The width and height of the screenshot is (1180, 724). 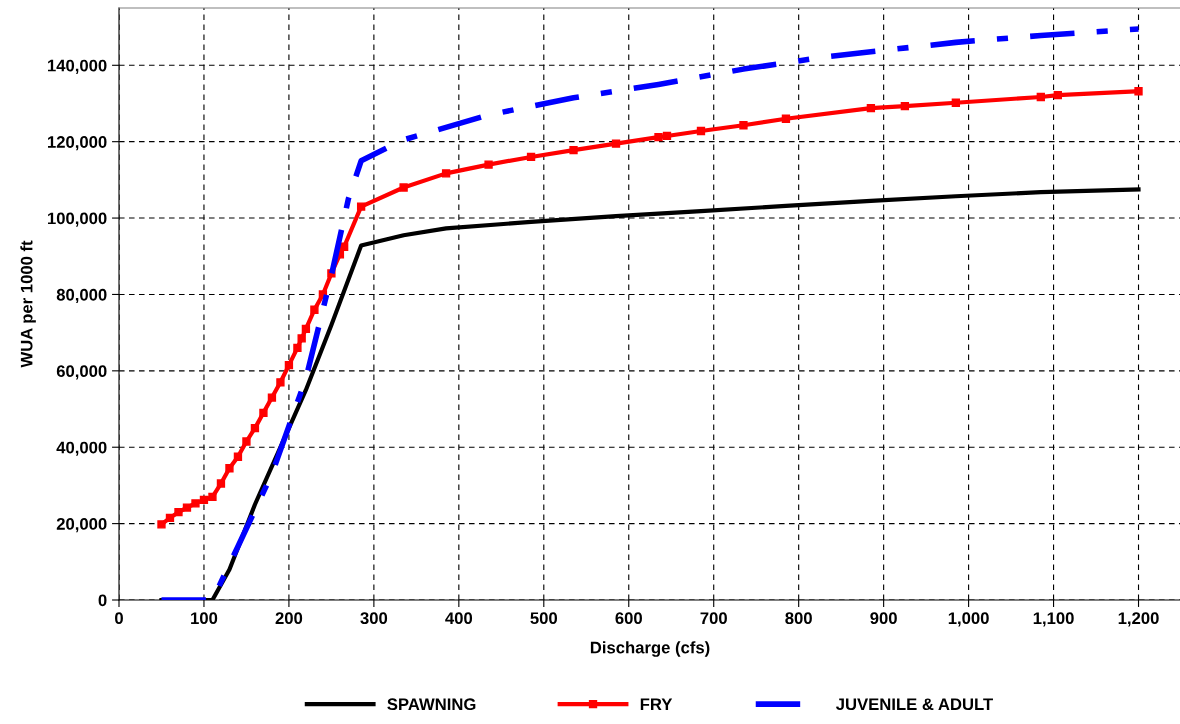 What do you see at coordinates (544, 618) in the screenshot?
I see `x-tick-label: 500` at bounding box center [544, 618].